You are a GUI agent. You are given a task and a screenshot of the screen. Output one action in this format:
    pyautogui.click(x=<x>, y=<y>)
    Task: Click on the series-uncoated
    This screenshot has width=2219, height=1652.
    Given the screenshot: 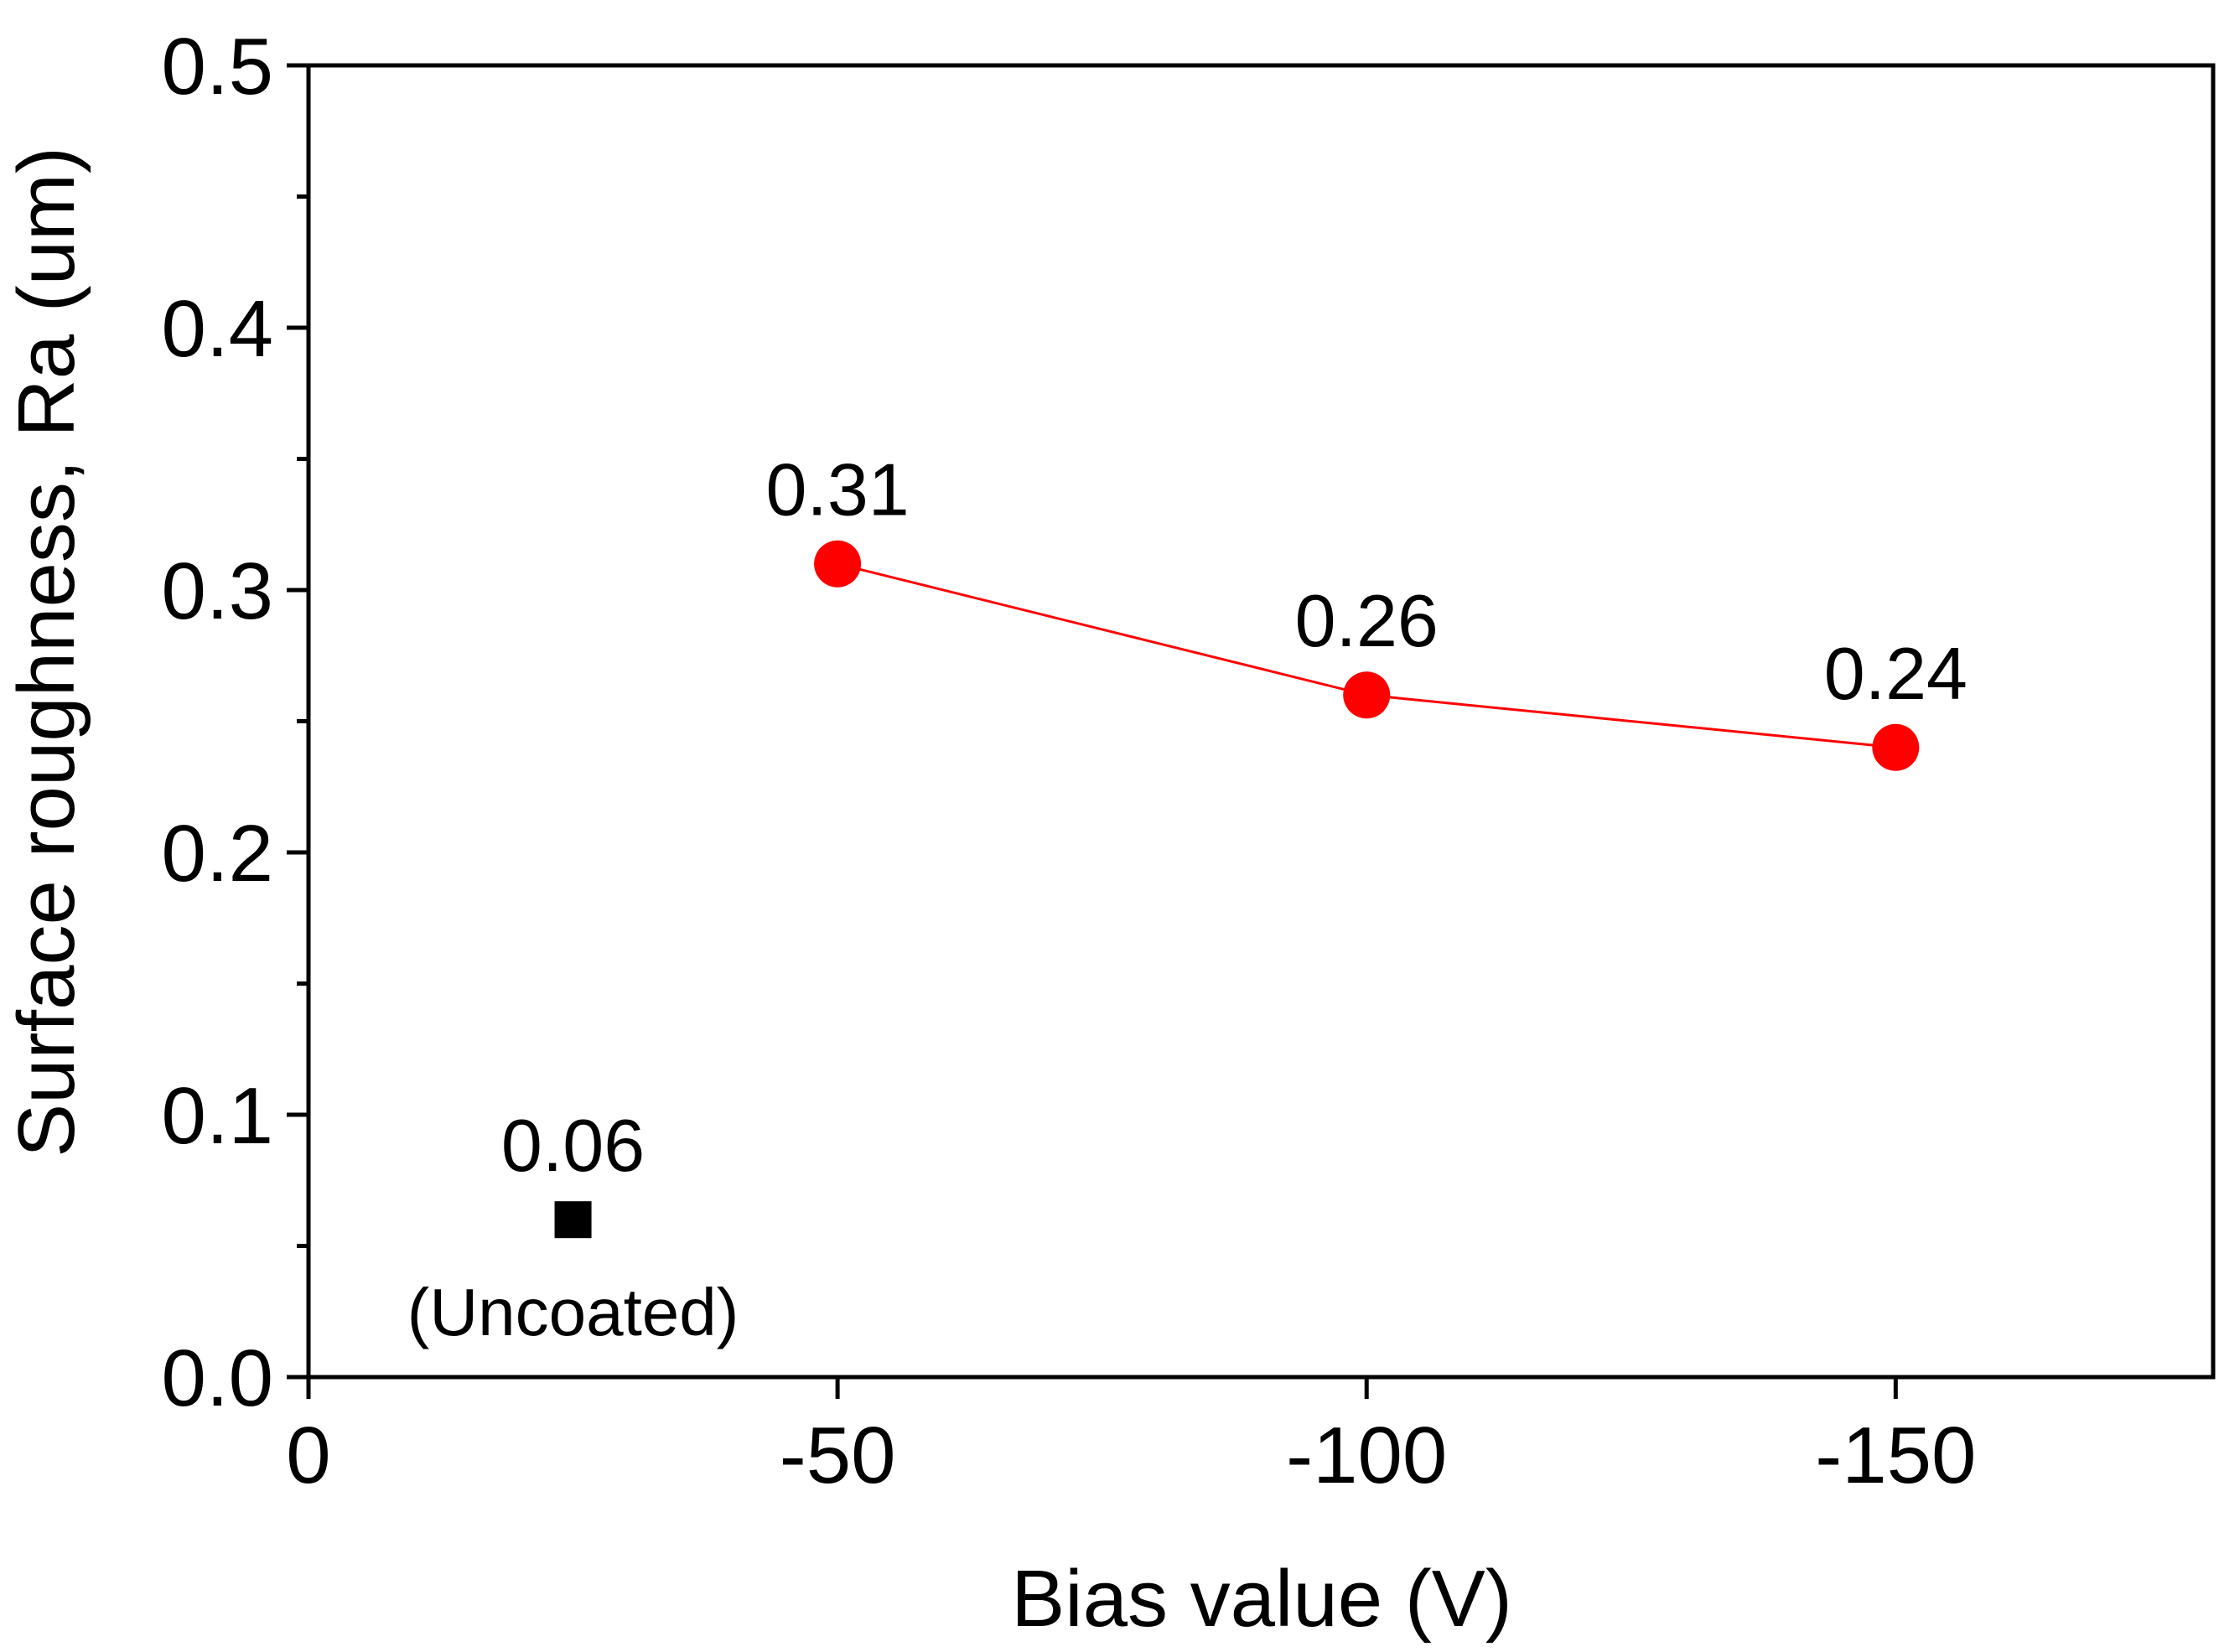 What is the action you would take?
    pyautogui.click(x=573, y=1220)
    